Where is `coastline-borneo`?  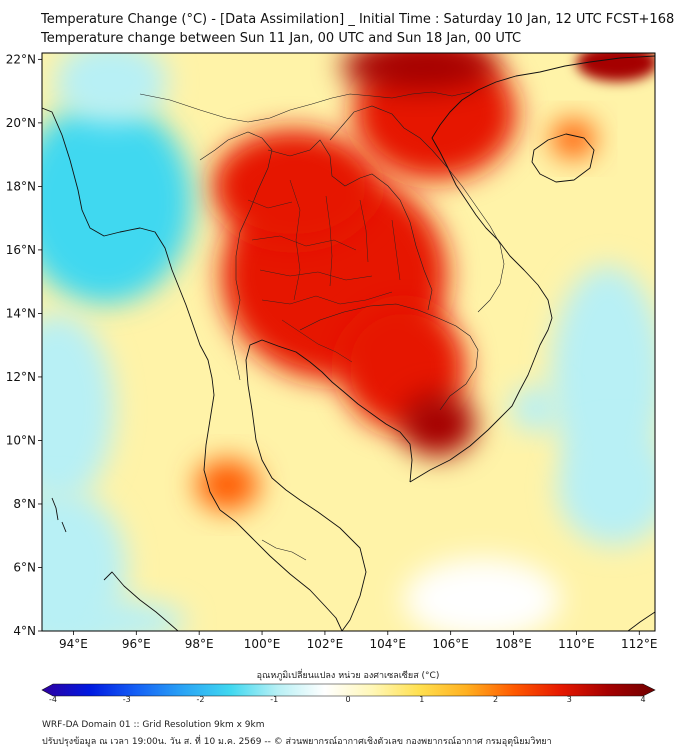
coastline-borneo is located at coordinates (641, 621).